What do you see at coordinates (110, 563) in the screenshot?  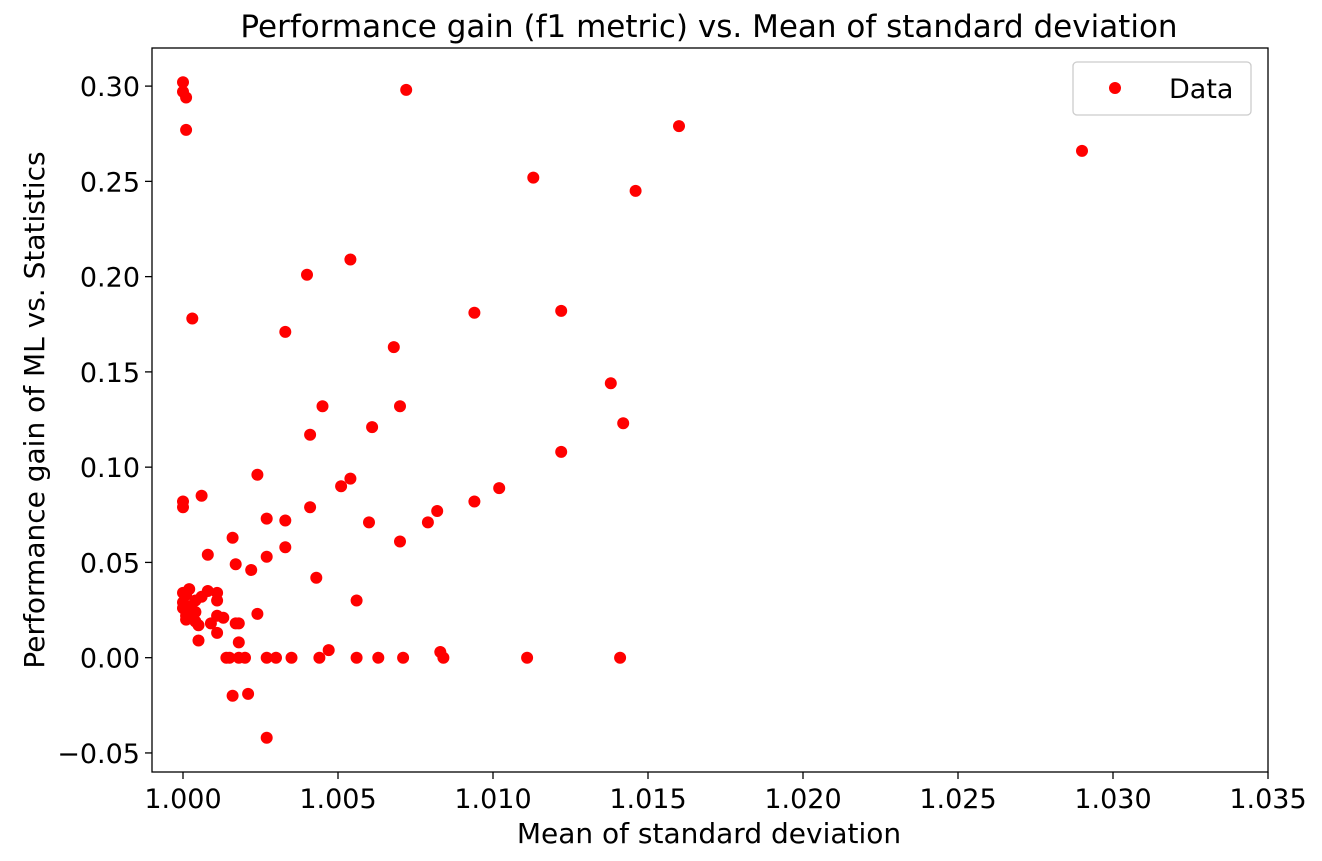 I see `y-tick-label: 0.05` at bounding box center [110, 563].